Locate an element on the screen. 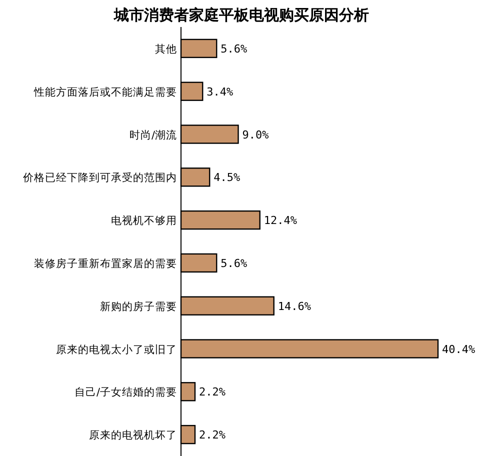 The image size is (483, 456). y-tick-label: 性能方面落后或不能满足需要 is located at coordinates (105, 91).